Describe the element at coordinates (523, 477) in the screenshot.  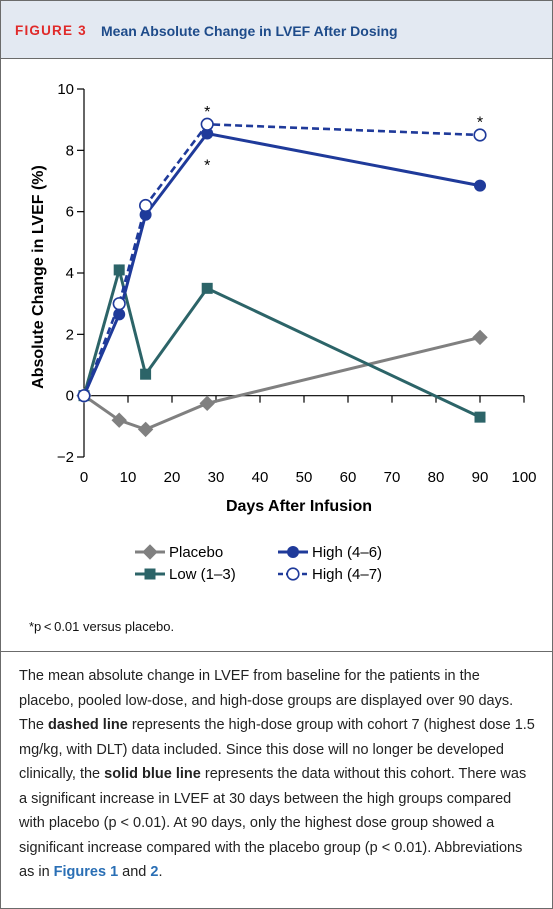
I see `x-tick-label: 100` at that location.